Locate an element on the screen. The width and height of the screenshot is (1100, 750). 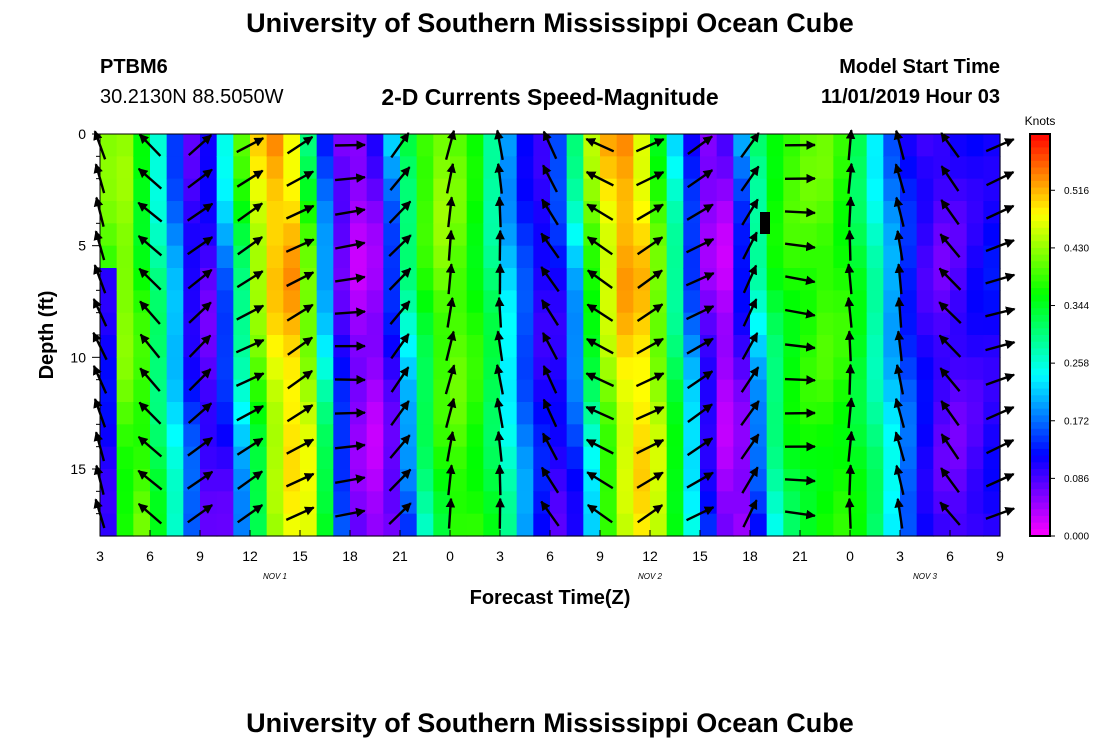
data-marker is located at coordinates (765, 223).